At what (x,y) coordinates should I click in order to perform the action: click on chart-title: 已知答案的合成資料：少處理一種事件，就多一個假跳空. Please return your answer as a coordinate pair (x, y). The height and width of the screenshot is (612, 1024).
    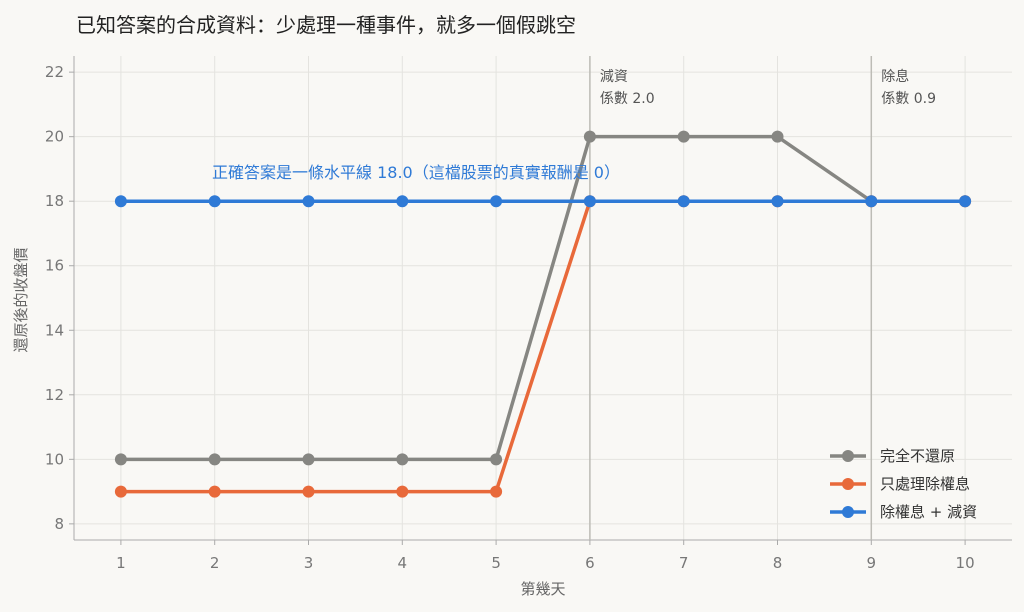
    Looking at the image, I should click on (326, 25).